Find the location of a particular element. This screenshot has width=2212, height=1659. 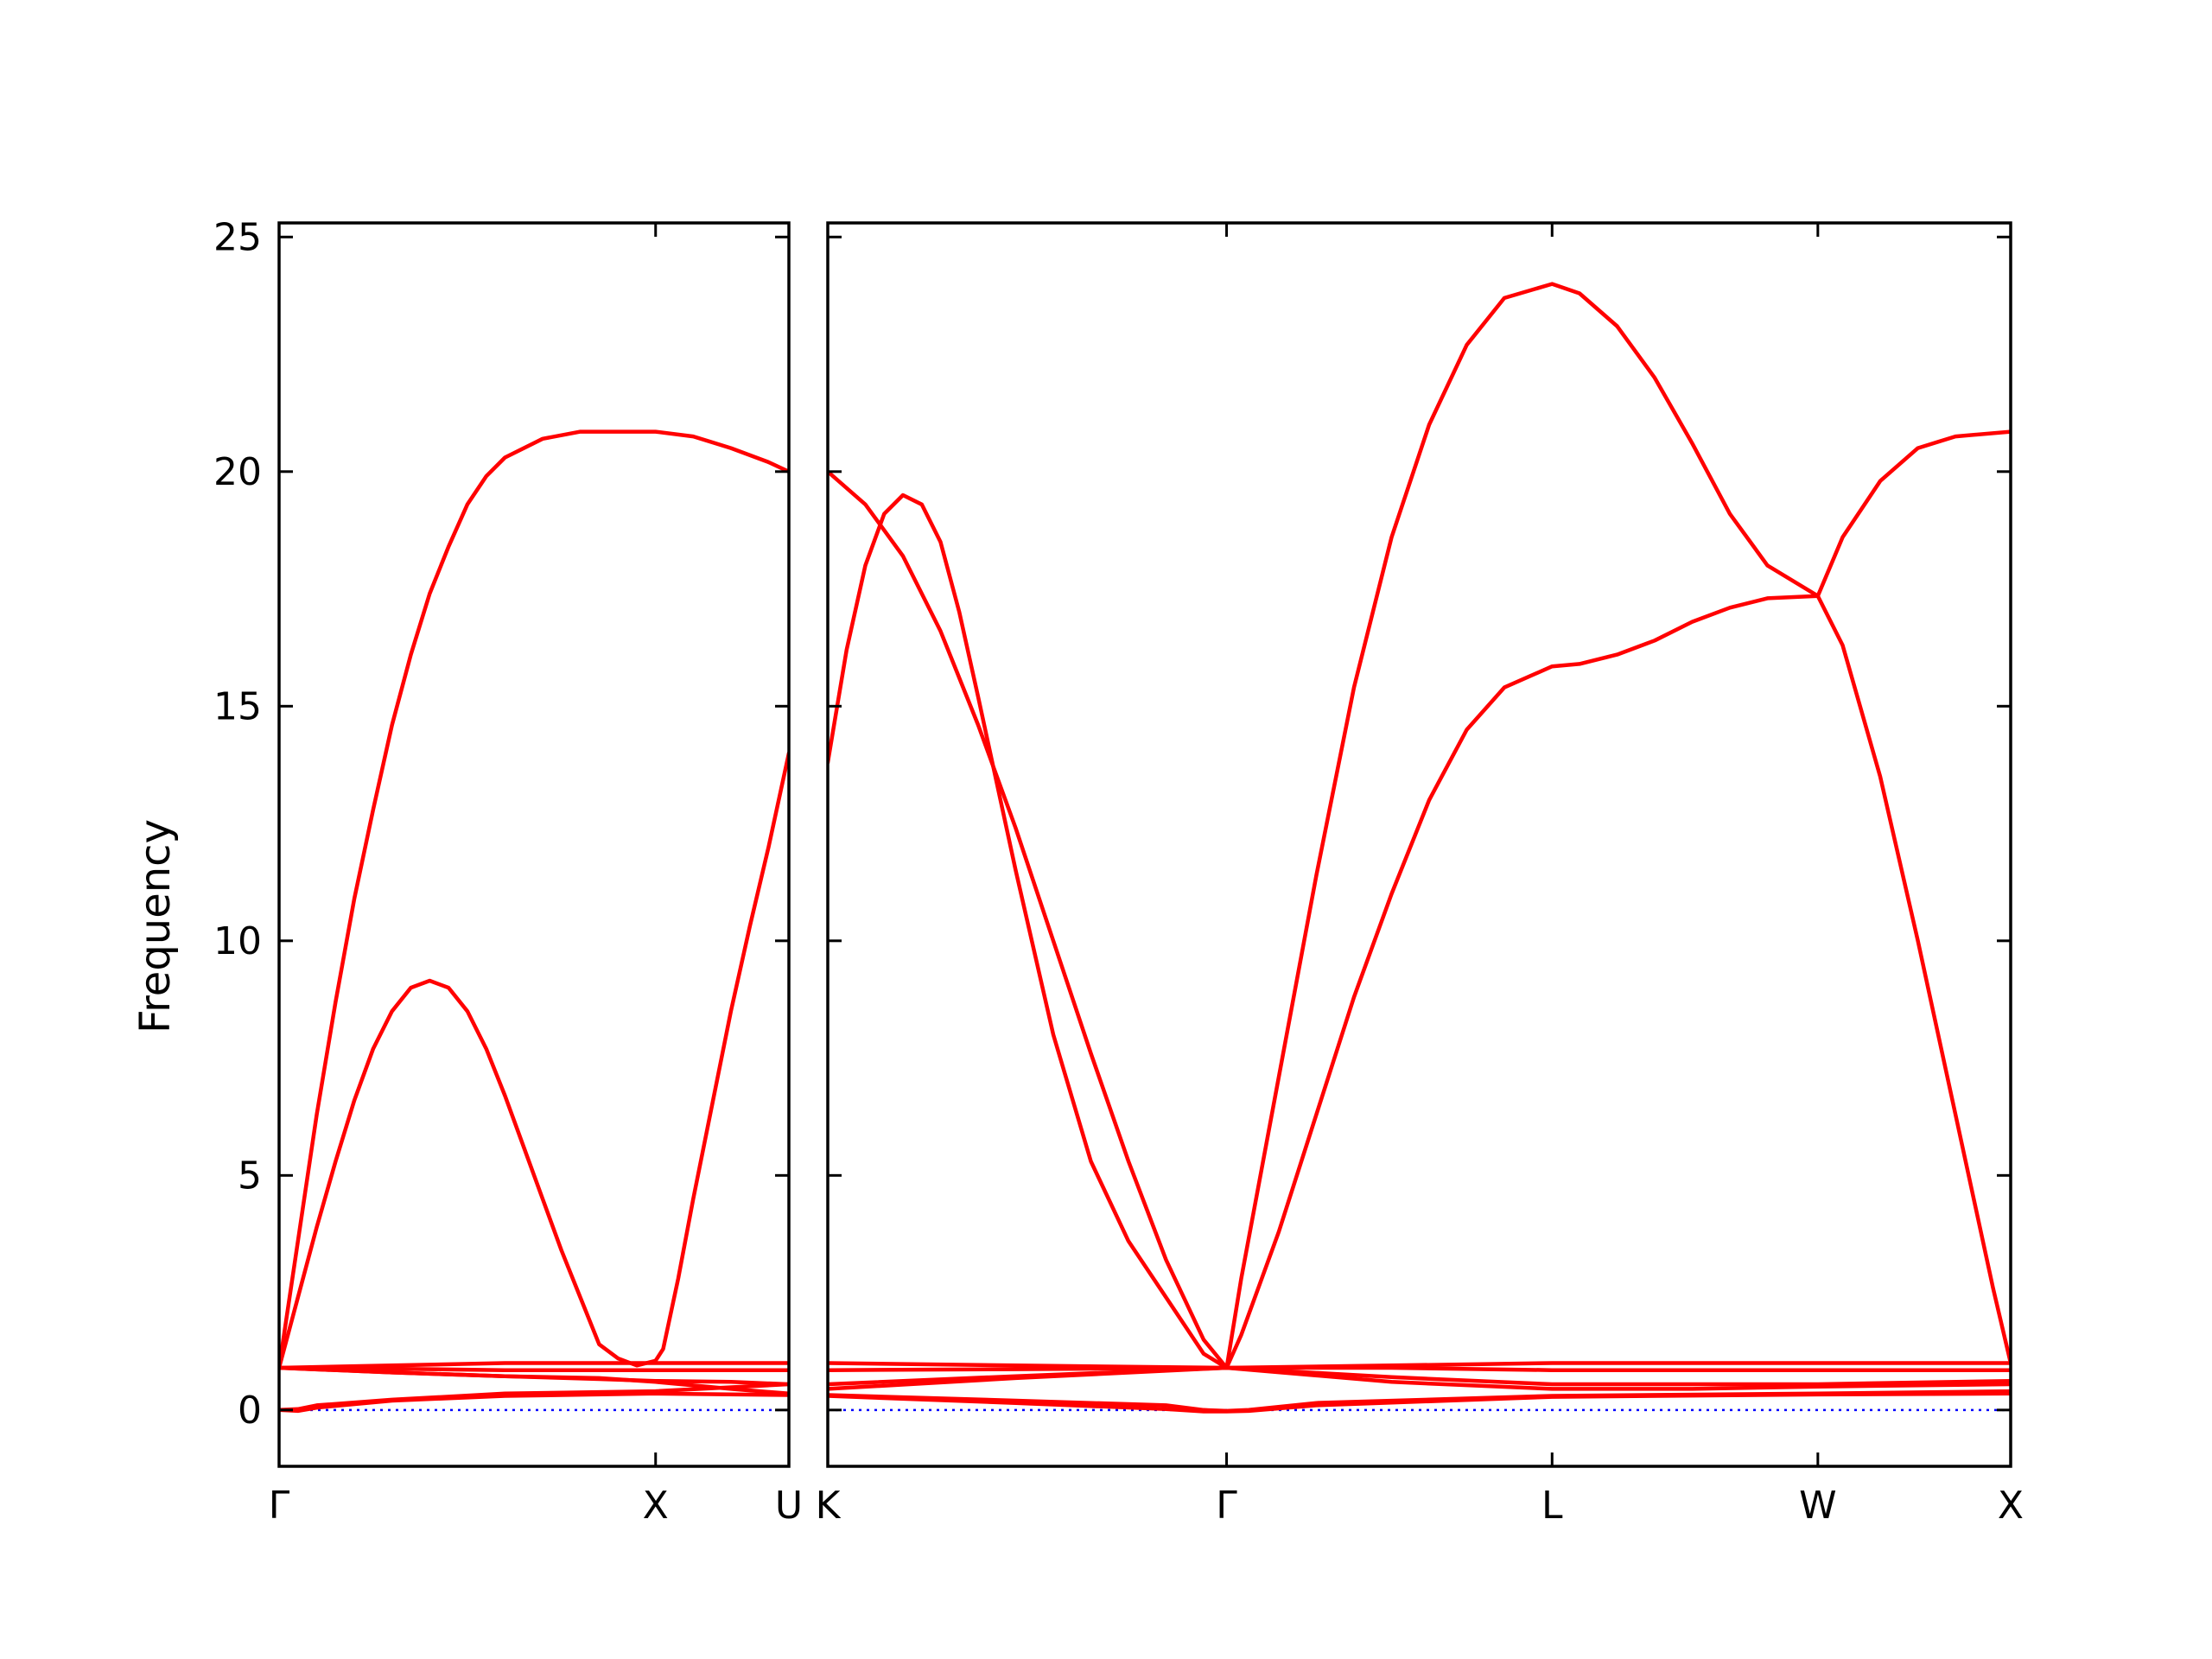

x-tick-label-W: W is located at coordinates (1818, 1506).